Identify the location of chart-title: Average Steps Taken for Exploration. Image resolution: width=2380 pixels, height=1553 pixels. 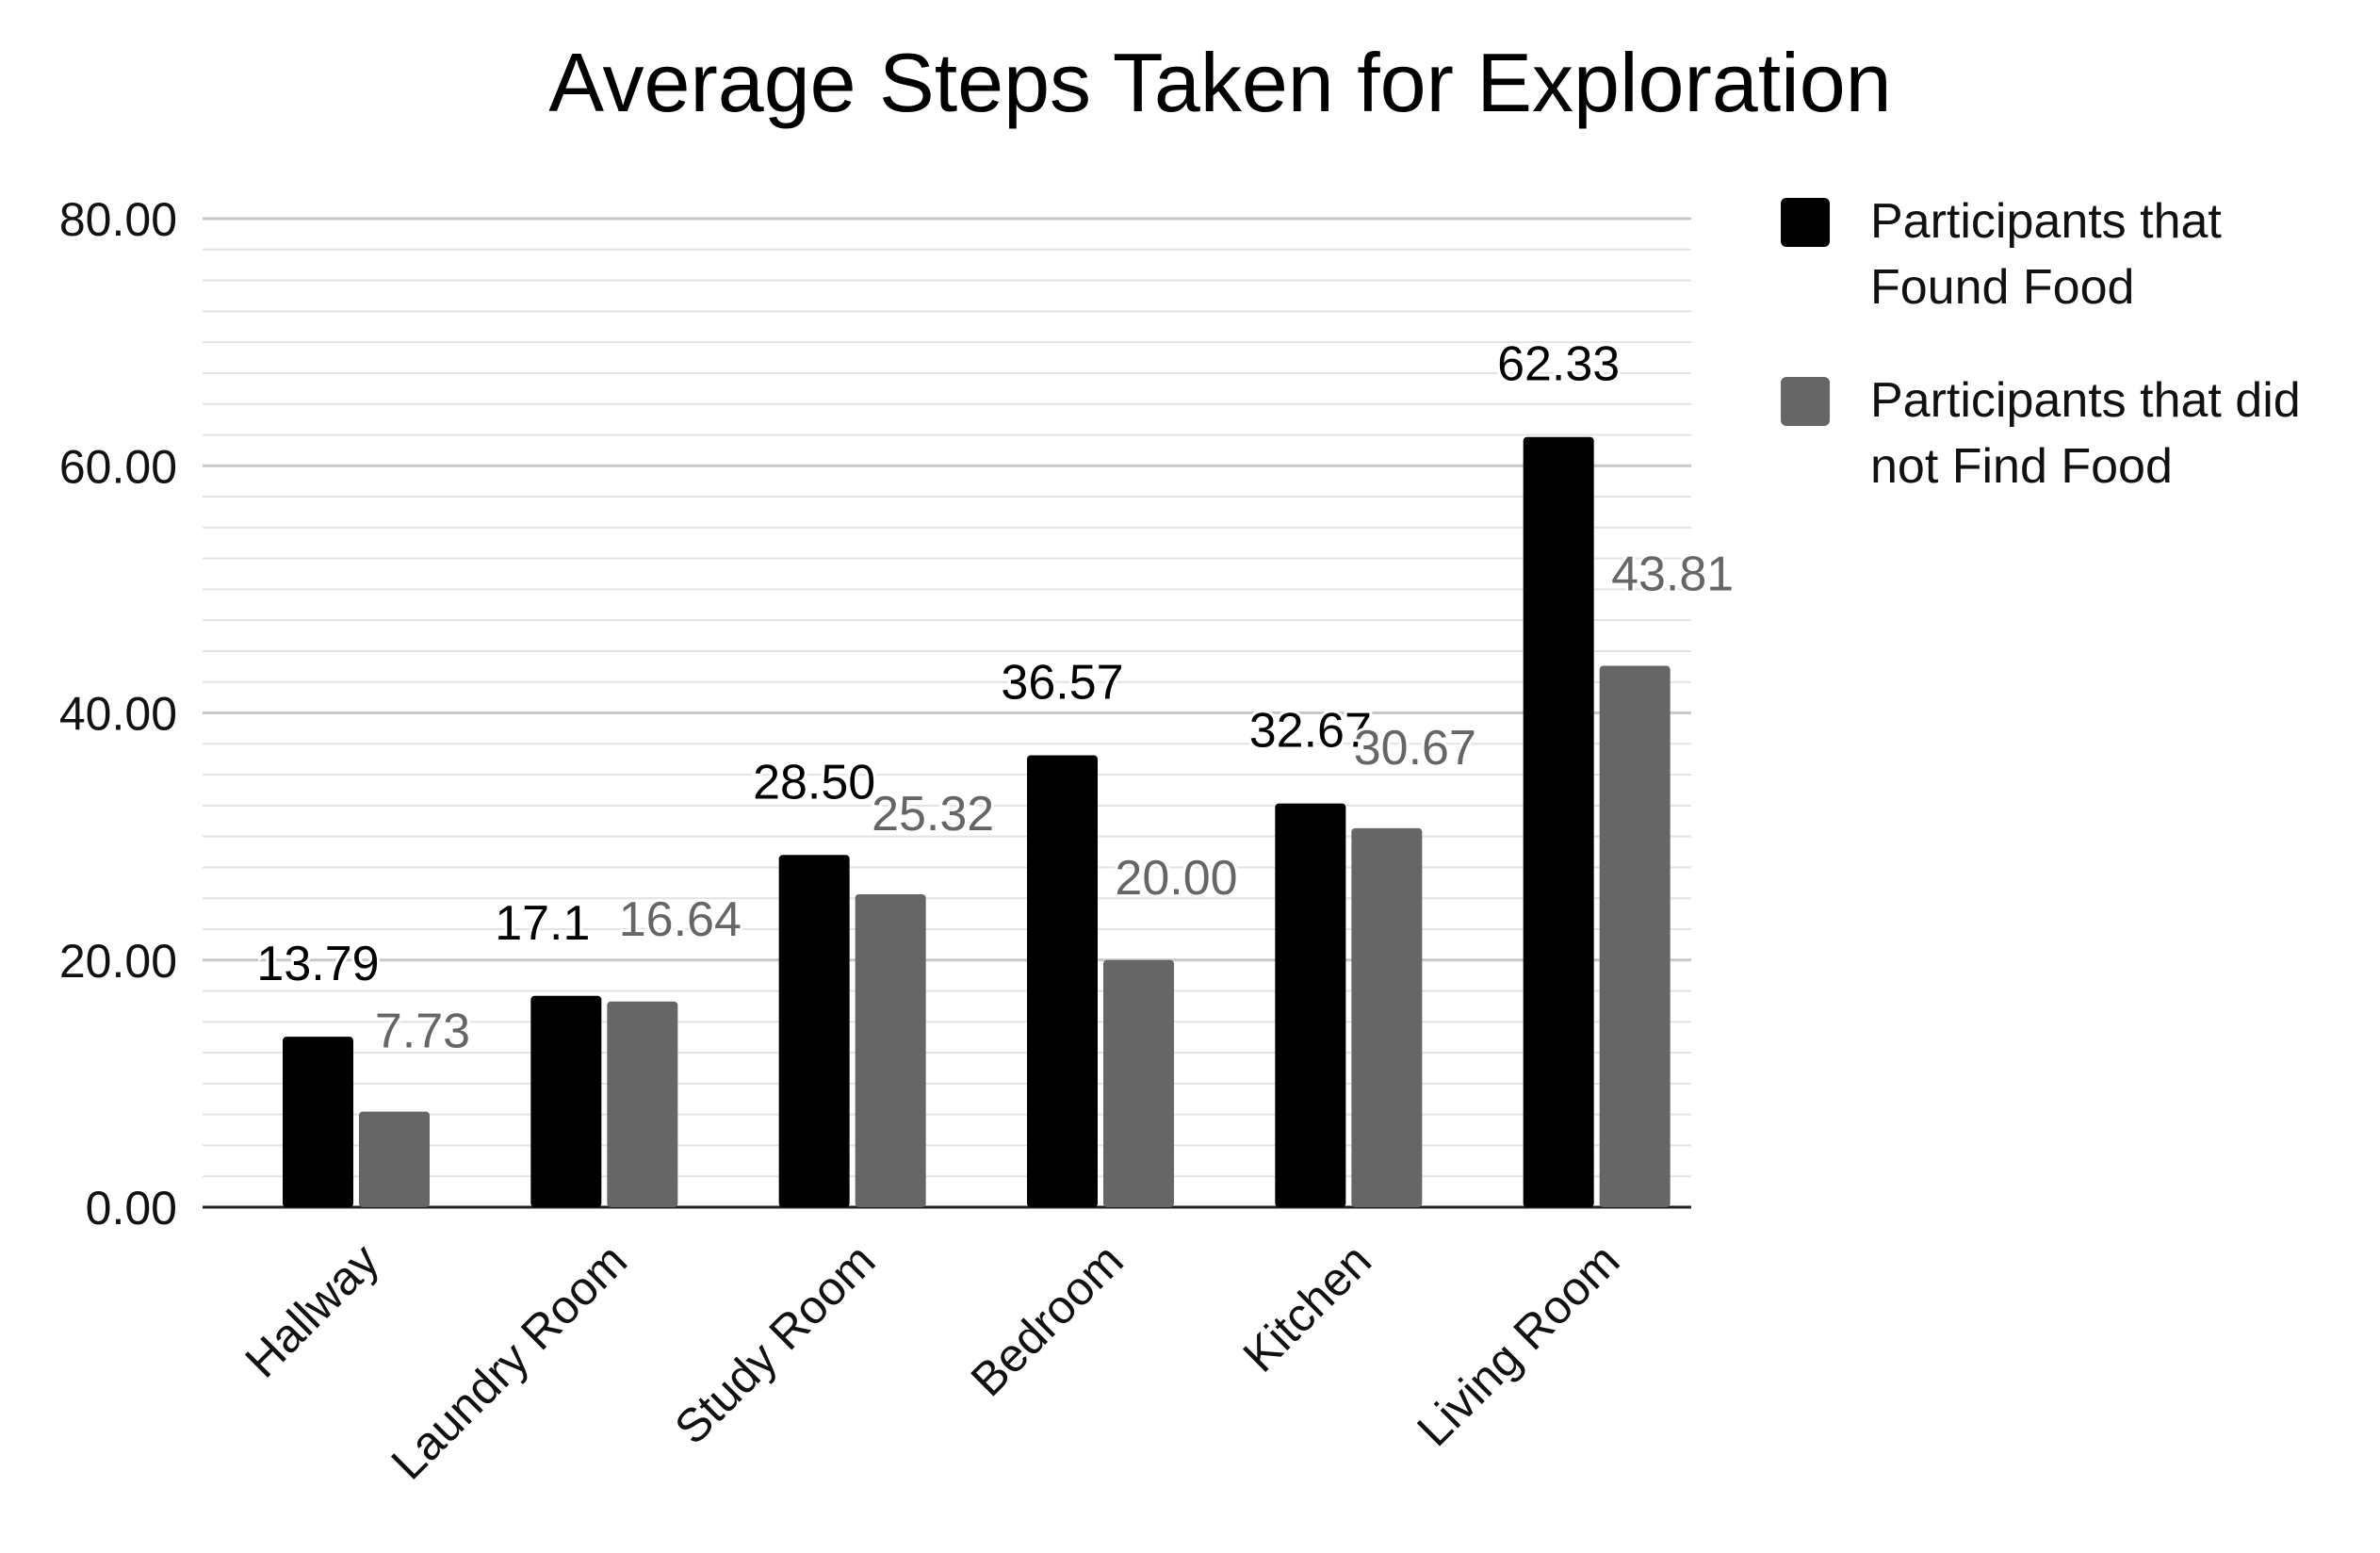
(1219, 82).